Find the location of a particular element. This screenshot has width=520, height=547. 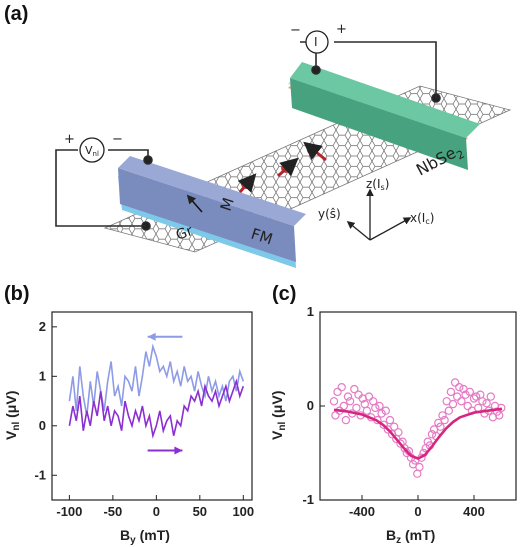

plot-c-points is located at coordinates (417, 428).